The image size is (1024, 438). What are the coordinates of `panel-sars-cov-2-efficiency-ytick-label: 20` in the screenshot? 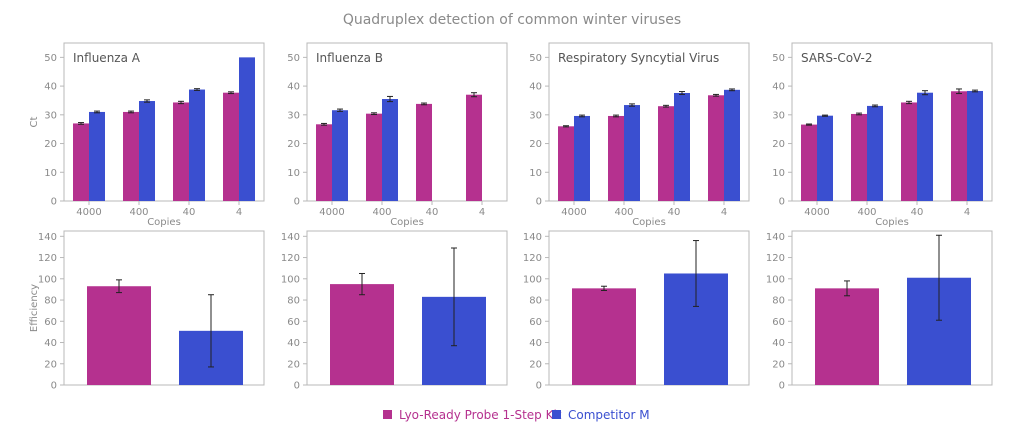 It's located at (778, 364).